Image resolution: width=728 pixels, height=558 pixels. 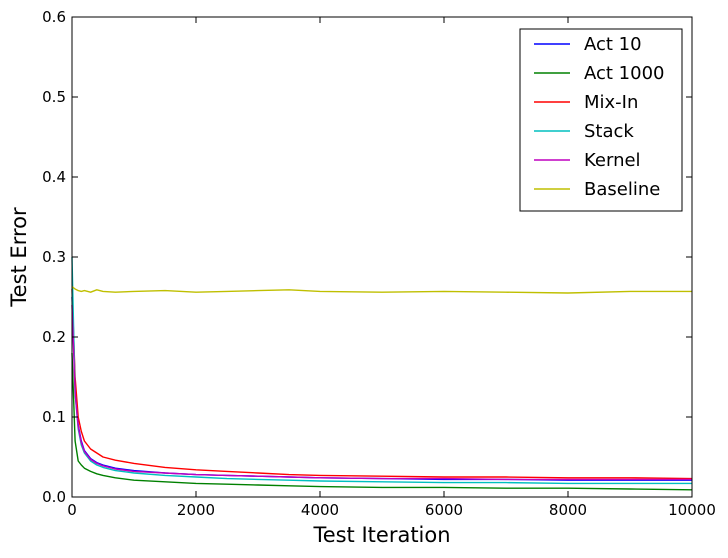 I want to click on legend: Act 10 Act 1000 Mix-In Stack Kernel Baseline, so click(x=601, y=120).